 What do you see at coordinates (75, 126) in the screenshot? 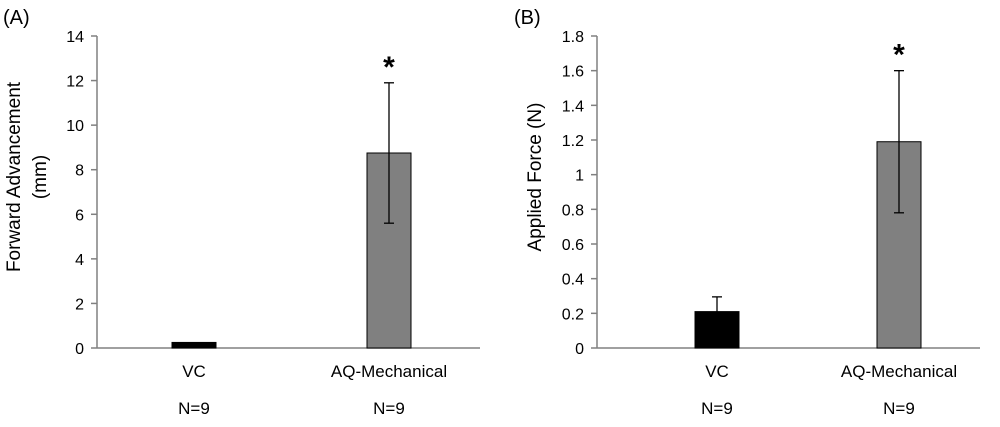
I see `y-tick-label: 10` at bounding box center [75, 126].